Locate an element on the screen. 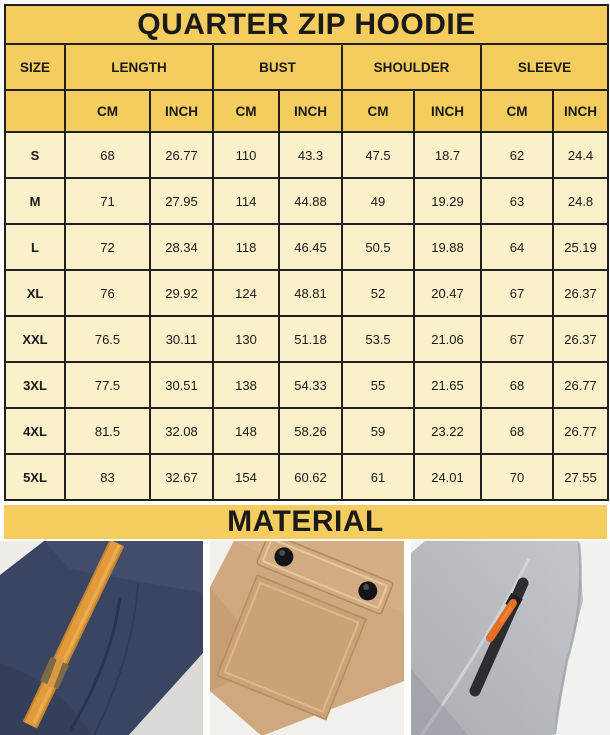  measurement-value: 30.51 is located at coordinates (181, 385).